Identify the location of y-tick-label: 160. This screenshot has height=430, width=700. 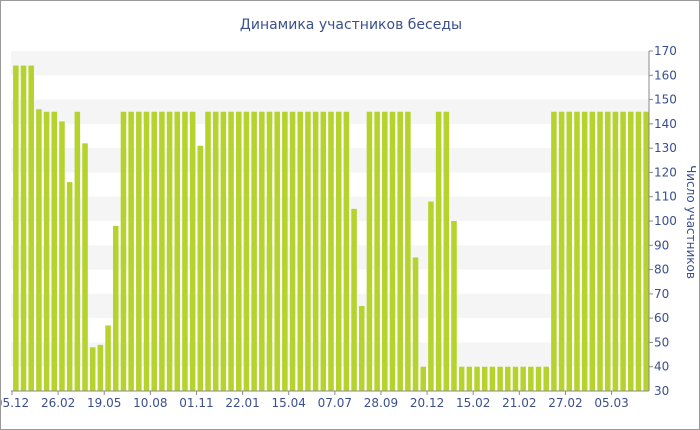
(665, 75).